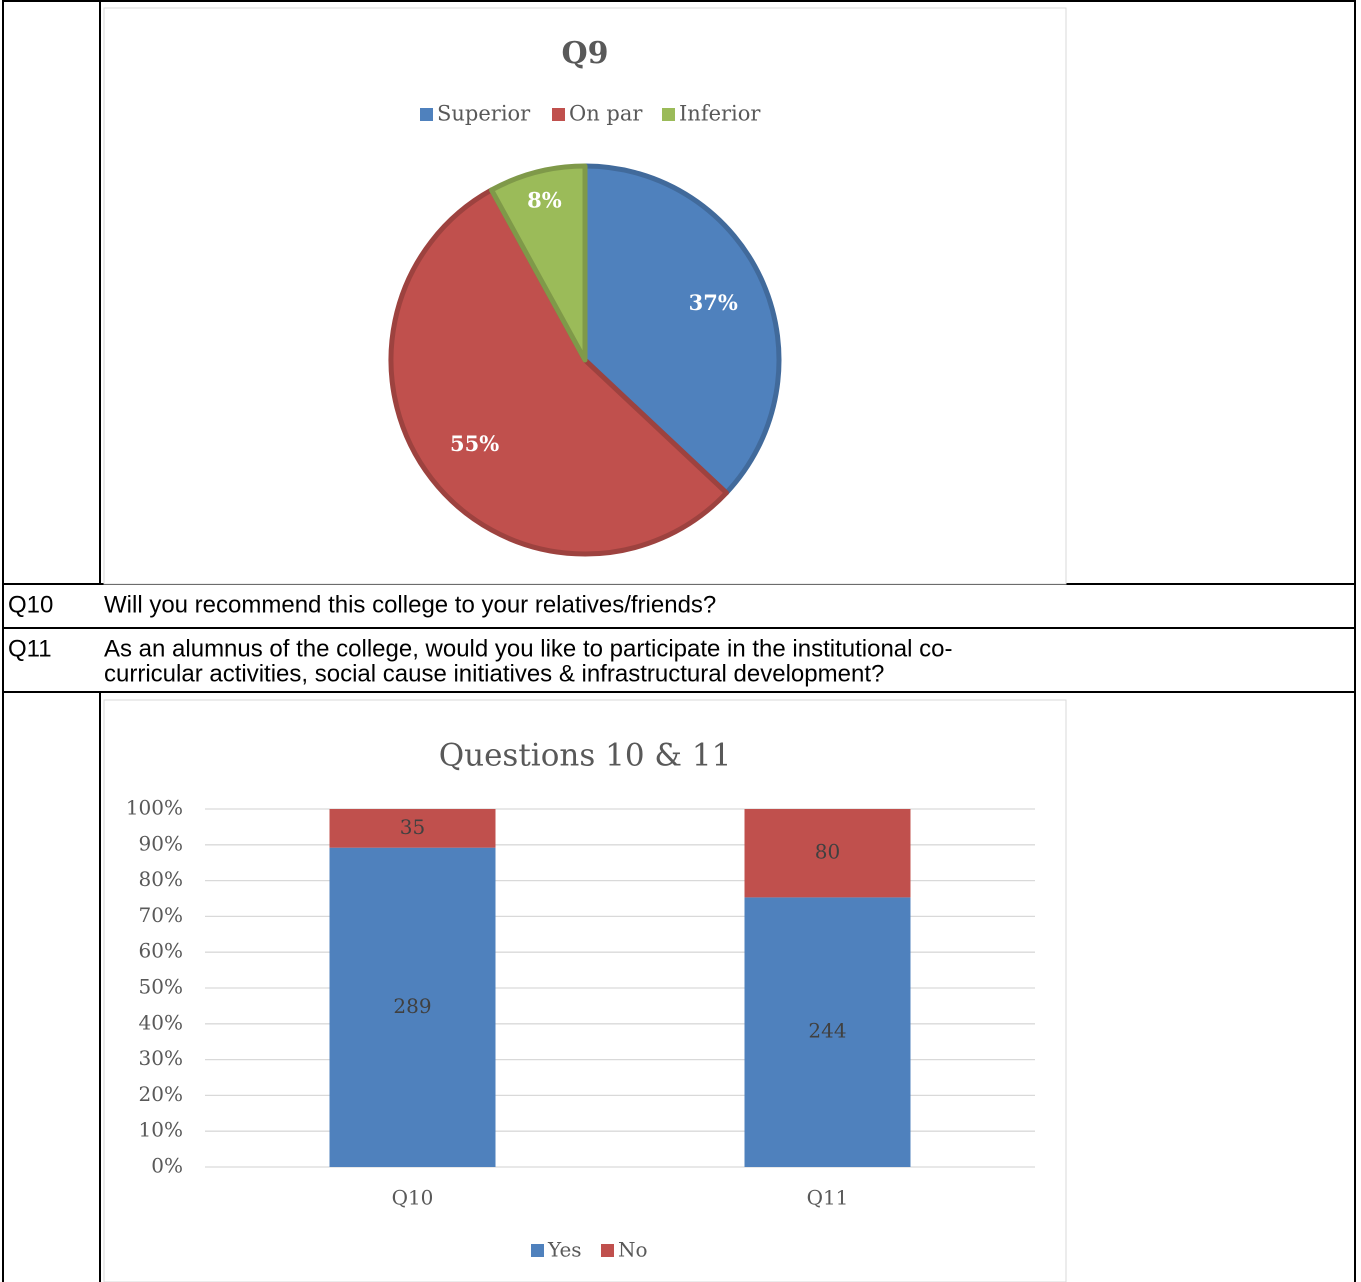  Describe the element at coordinates (484, 114) in the screenshot. I see `legend-label: Superior` at that location.